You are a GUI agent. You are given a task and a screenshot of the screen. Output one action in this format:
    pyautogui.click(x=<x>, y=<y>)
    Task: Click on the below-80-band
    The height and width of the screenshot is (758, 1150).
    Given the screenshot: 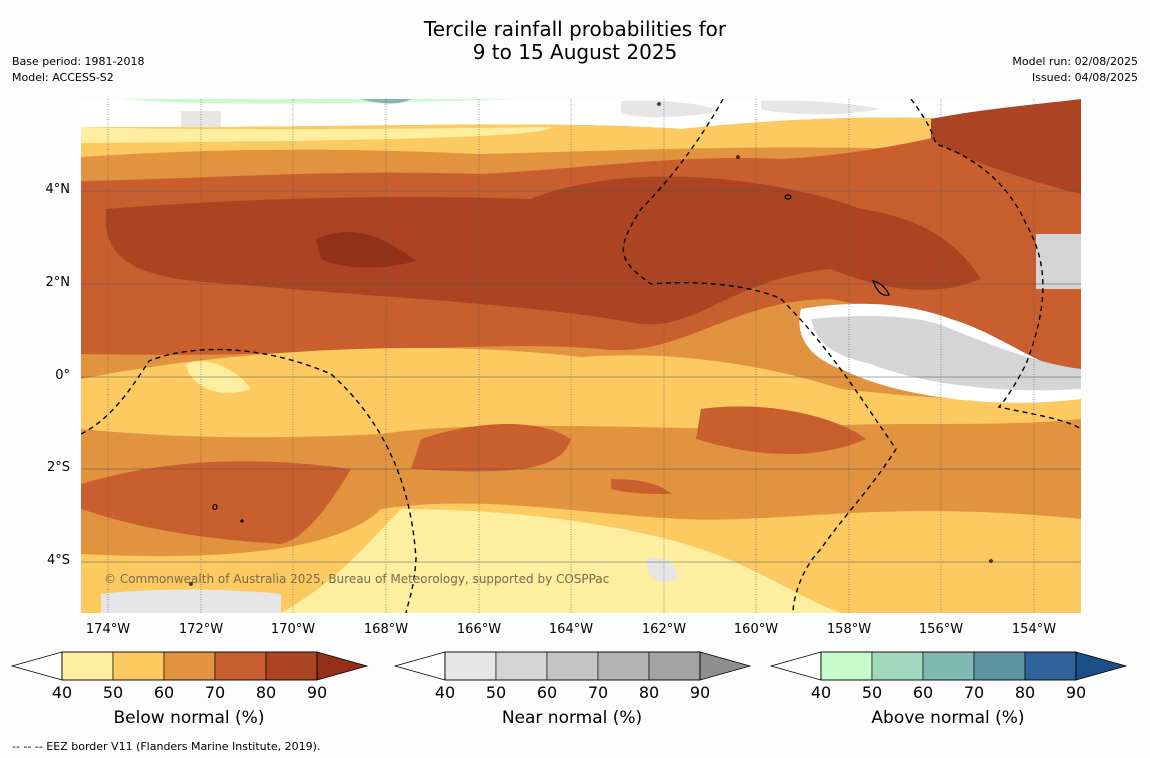 What is the action you would take?
    pyautogui.click(x=543, y=250)
    